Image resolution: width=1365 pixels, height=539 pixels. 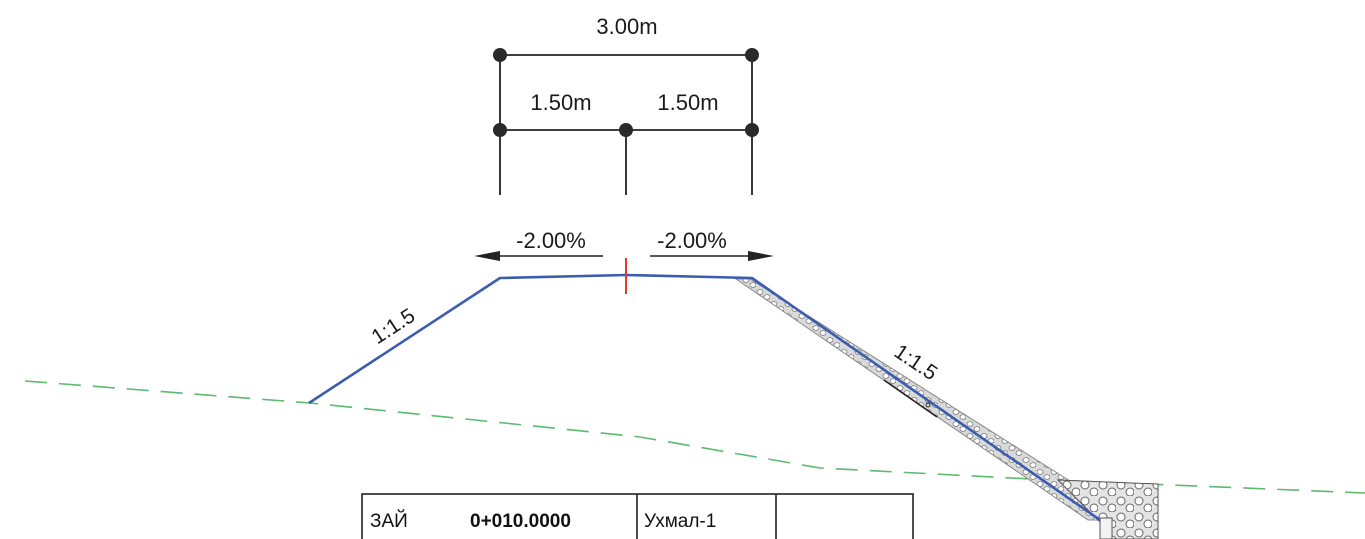 I want to click on dimension-total-label: 3.00m, so click(x=626, y=26).